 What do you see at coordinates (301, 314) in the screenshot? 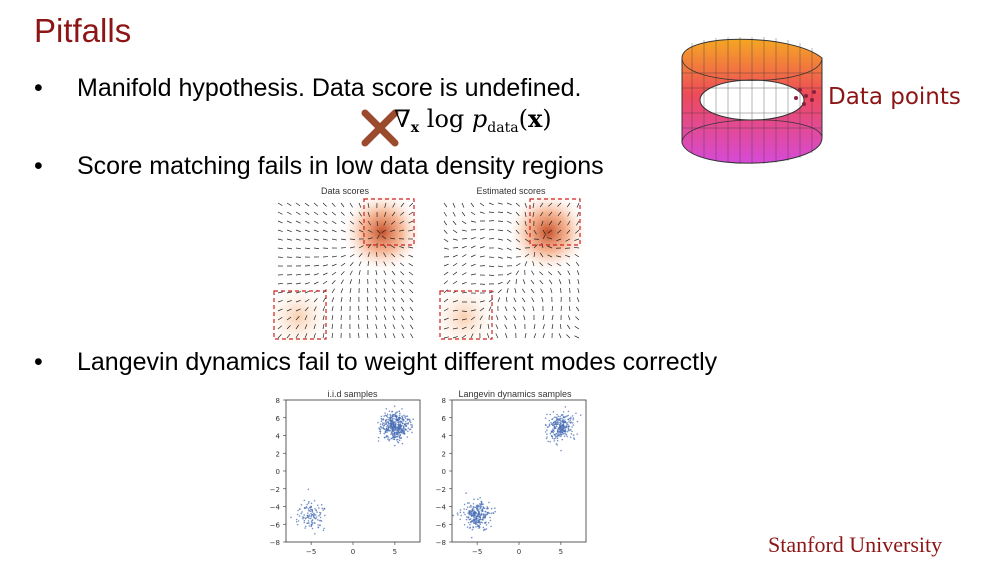
I see `low-density-mode` at bounding box center [301, 314].